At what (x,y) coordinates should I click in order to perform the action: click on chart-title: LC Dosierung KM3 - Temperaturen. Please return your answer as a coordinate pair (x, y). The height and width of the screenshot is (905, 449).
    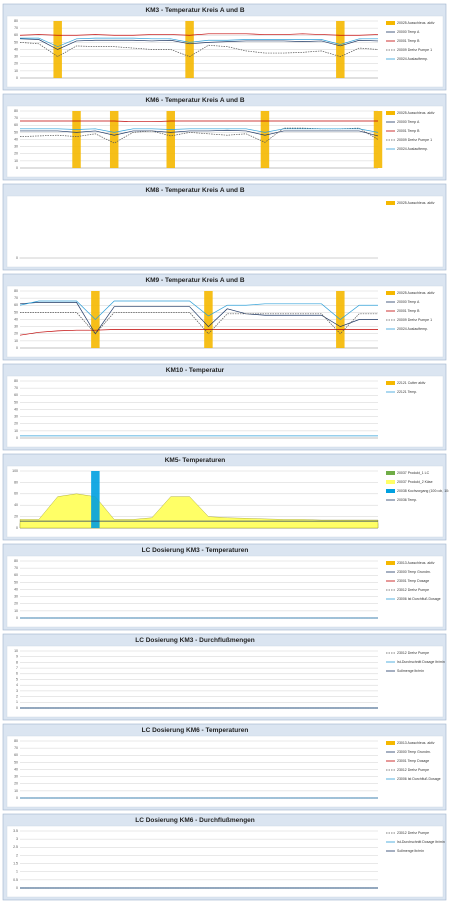
    Looking at the image, I should click on (195, 550).